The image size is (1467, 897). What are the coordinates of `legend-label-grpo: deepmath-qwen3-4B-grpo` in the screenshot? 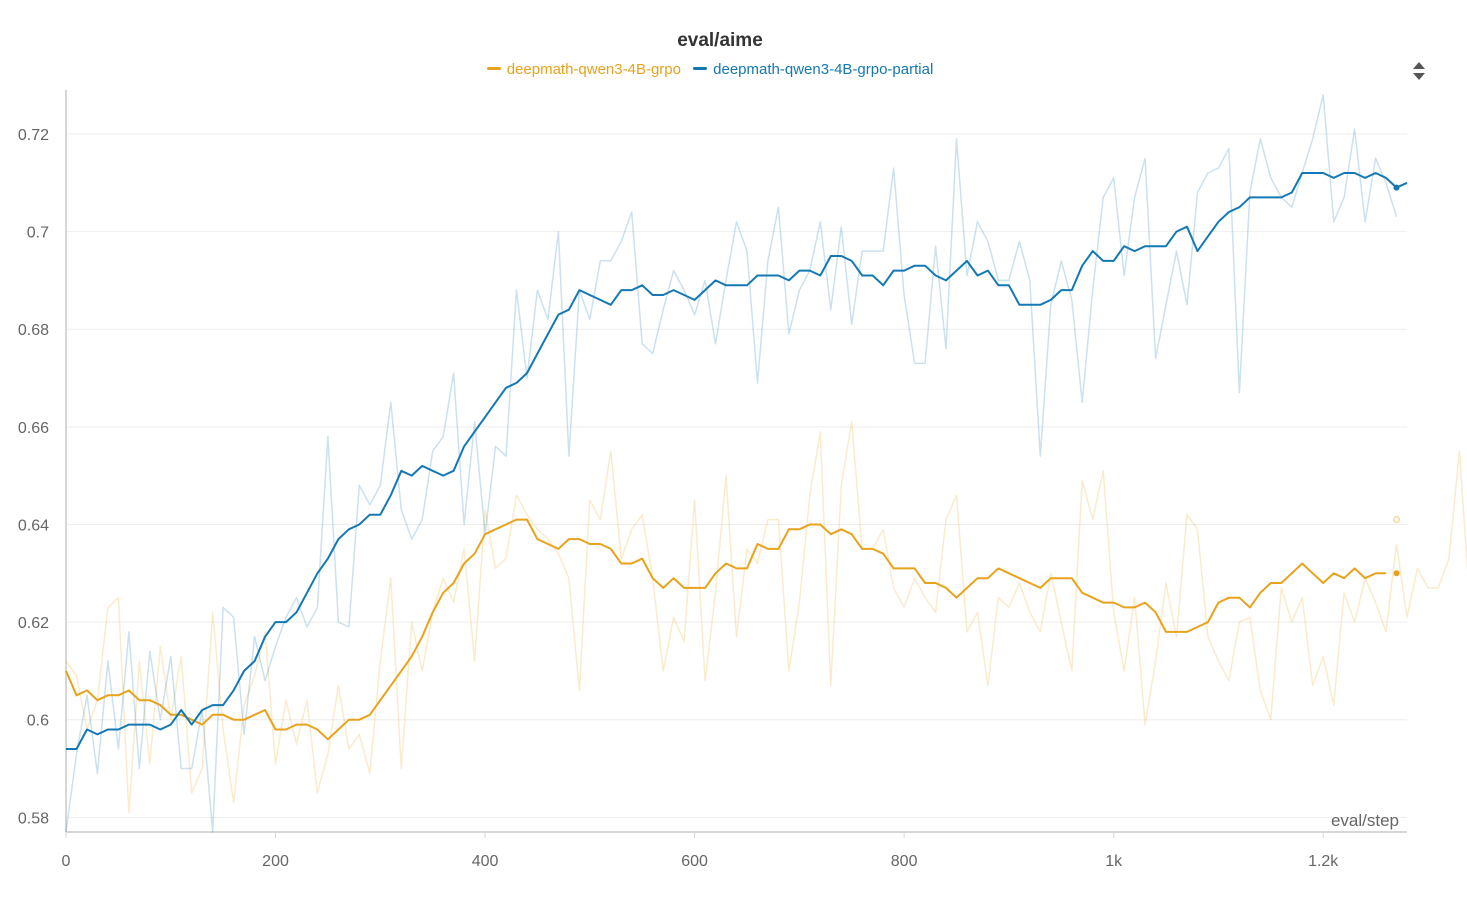 It's located at (593, 69).